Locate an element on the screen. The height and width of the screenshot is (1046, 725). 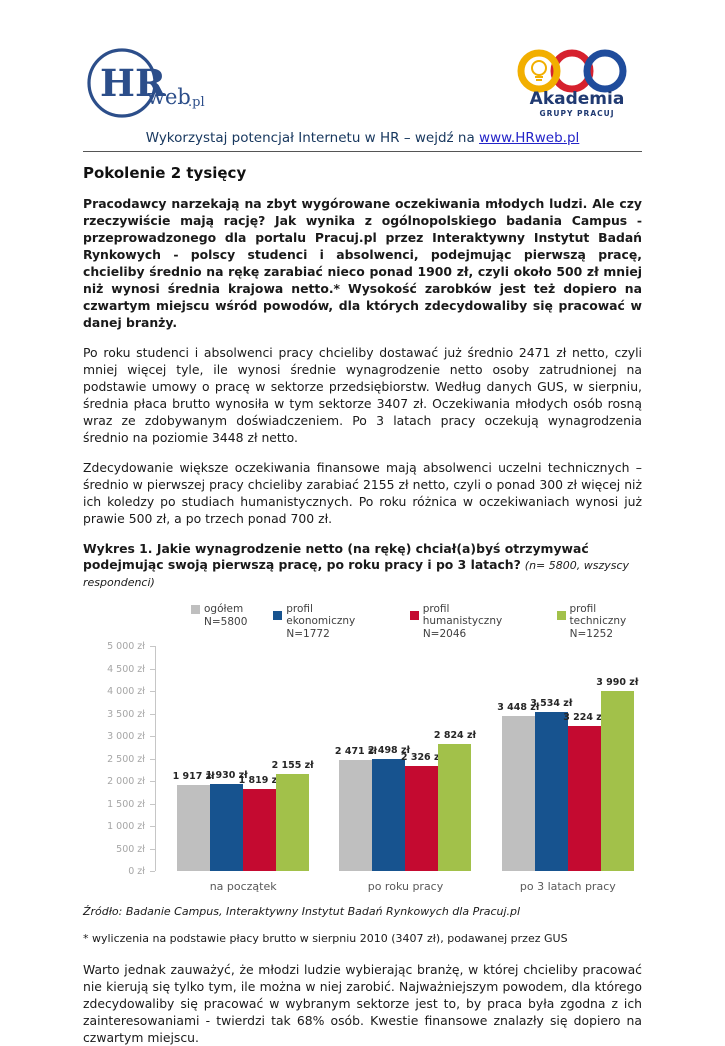
chart-caption-note: (n= 5800, wszyscy respondenci) is located at coordinates (356, 574).